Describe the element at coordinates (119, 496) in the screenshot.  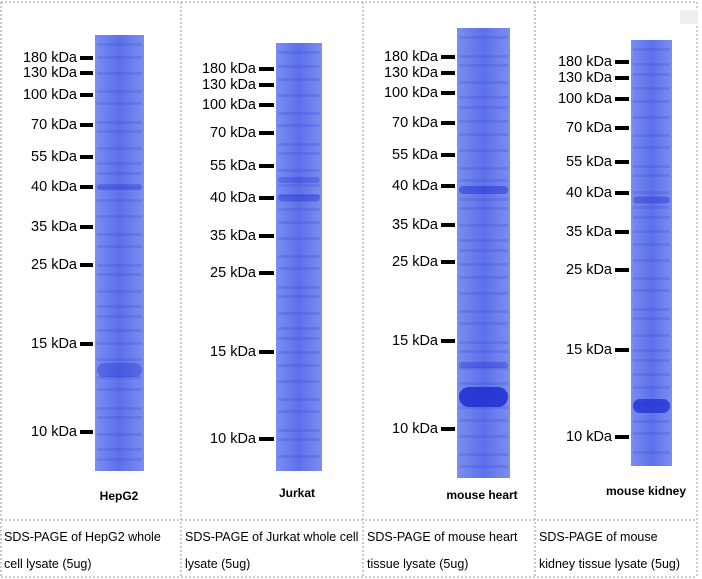
I see `sample-label: HepG2` at that location.